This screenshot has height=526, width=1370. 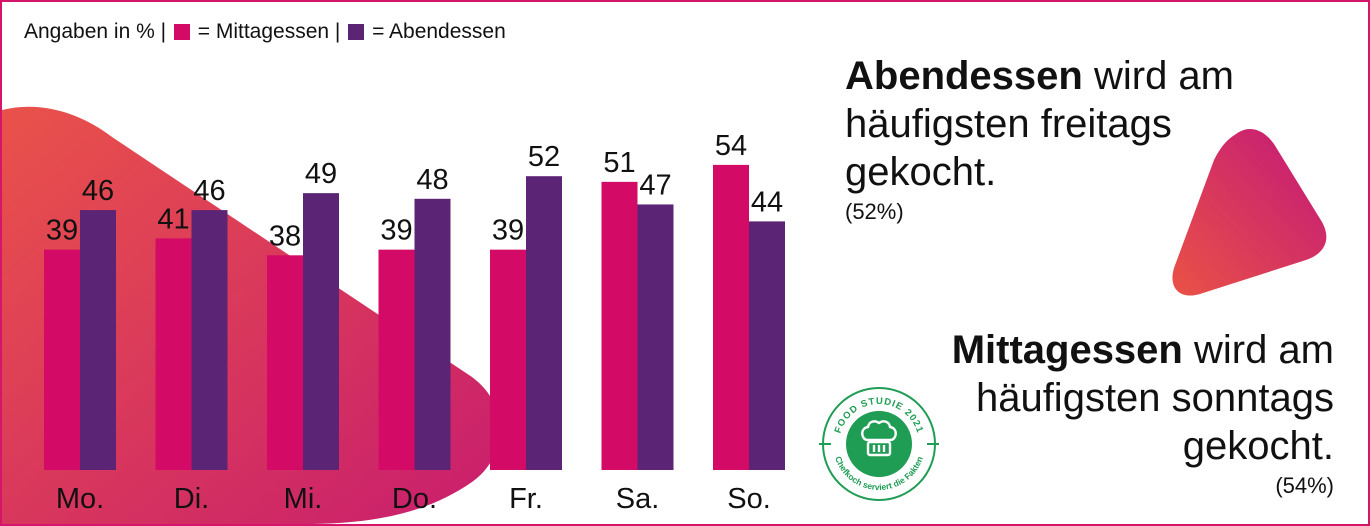 I want to click on data-label-mittagessen-so: 54, so click(x=731, y=146).